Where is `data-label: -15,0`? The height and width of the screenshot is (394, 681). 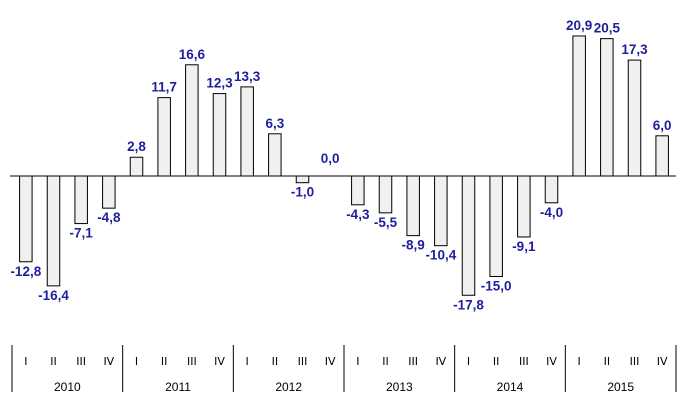 data-label: -15,0 is located at coordinates (496, 286).